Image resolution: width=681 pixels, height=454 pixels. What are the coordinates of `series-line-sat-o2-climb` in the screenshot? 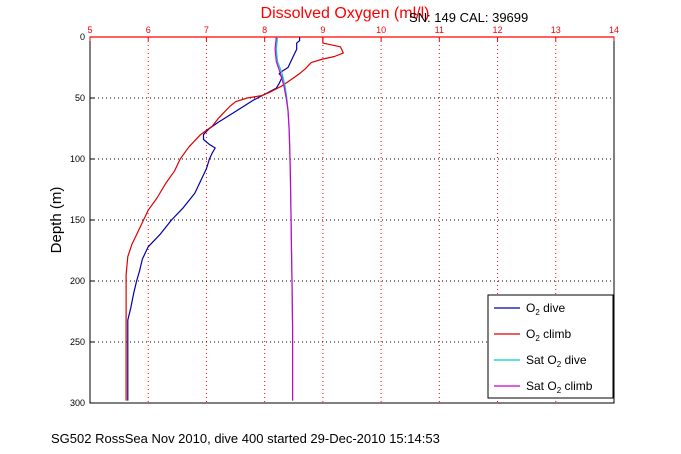 It's located at (284, 218).